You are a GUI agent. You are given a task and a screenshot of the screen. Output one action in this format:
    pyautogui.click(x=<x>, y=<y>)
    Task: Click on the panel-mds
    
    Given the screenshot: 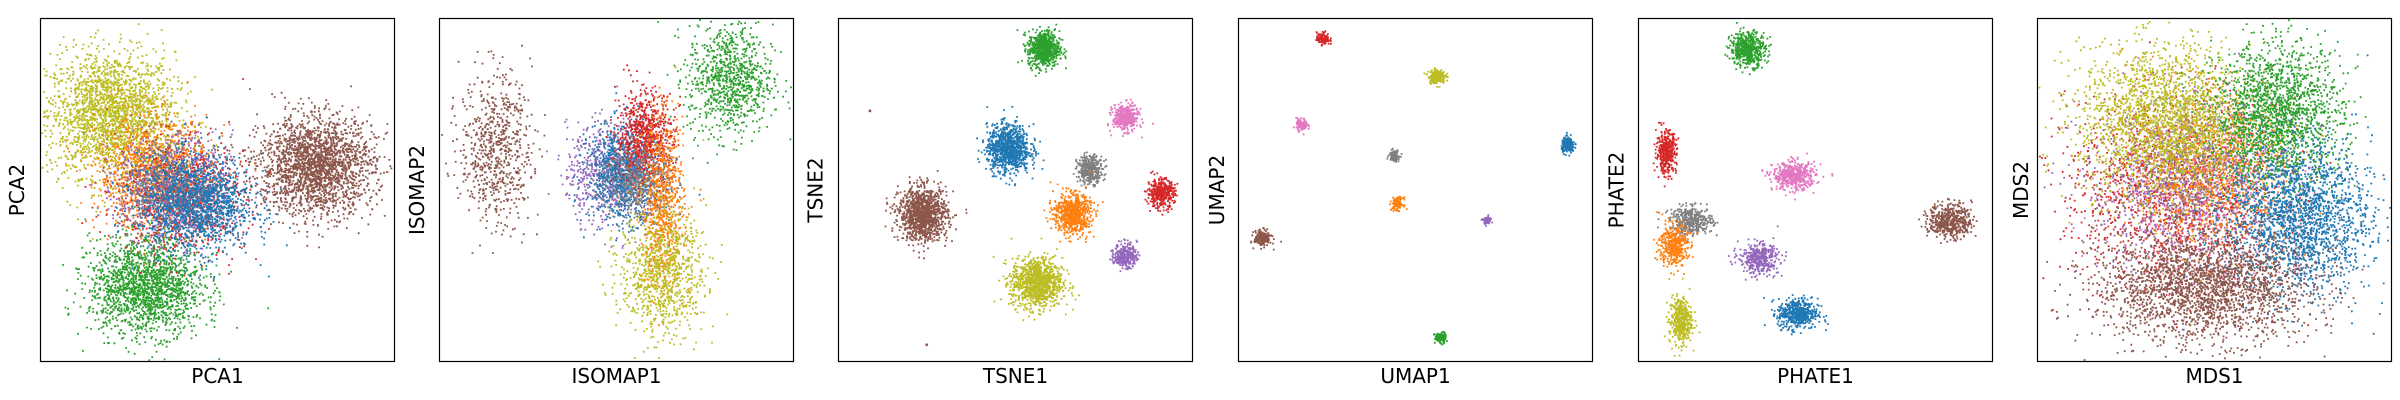 What is the action you would take?
    pyautogui.click(x=2214, y=190)
    